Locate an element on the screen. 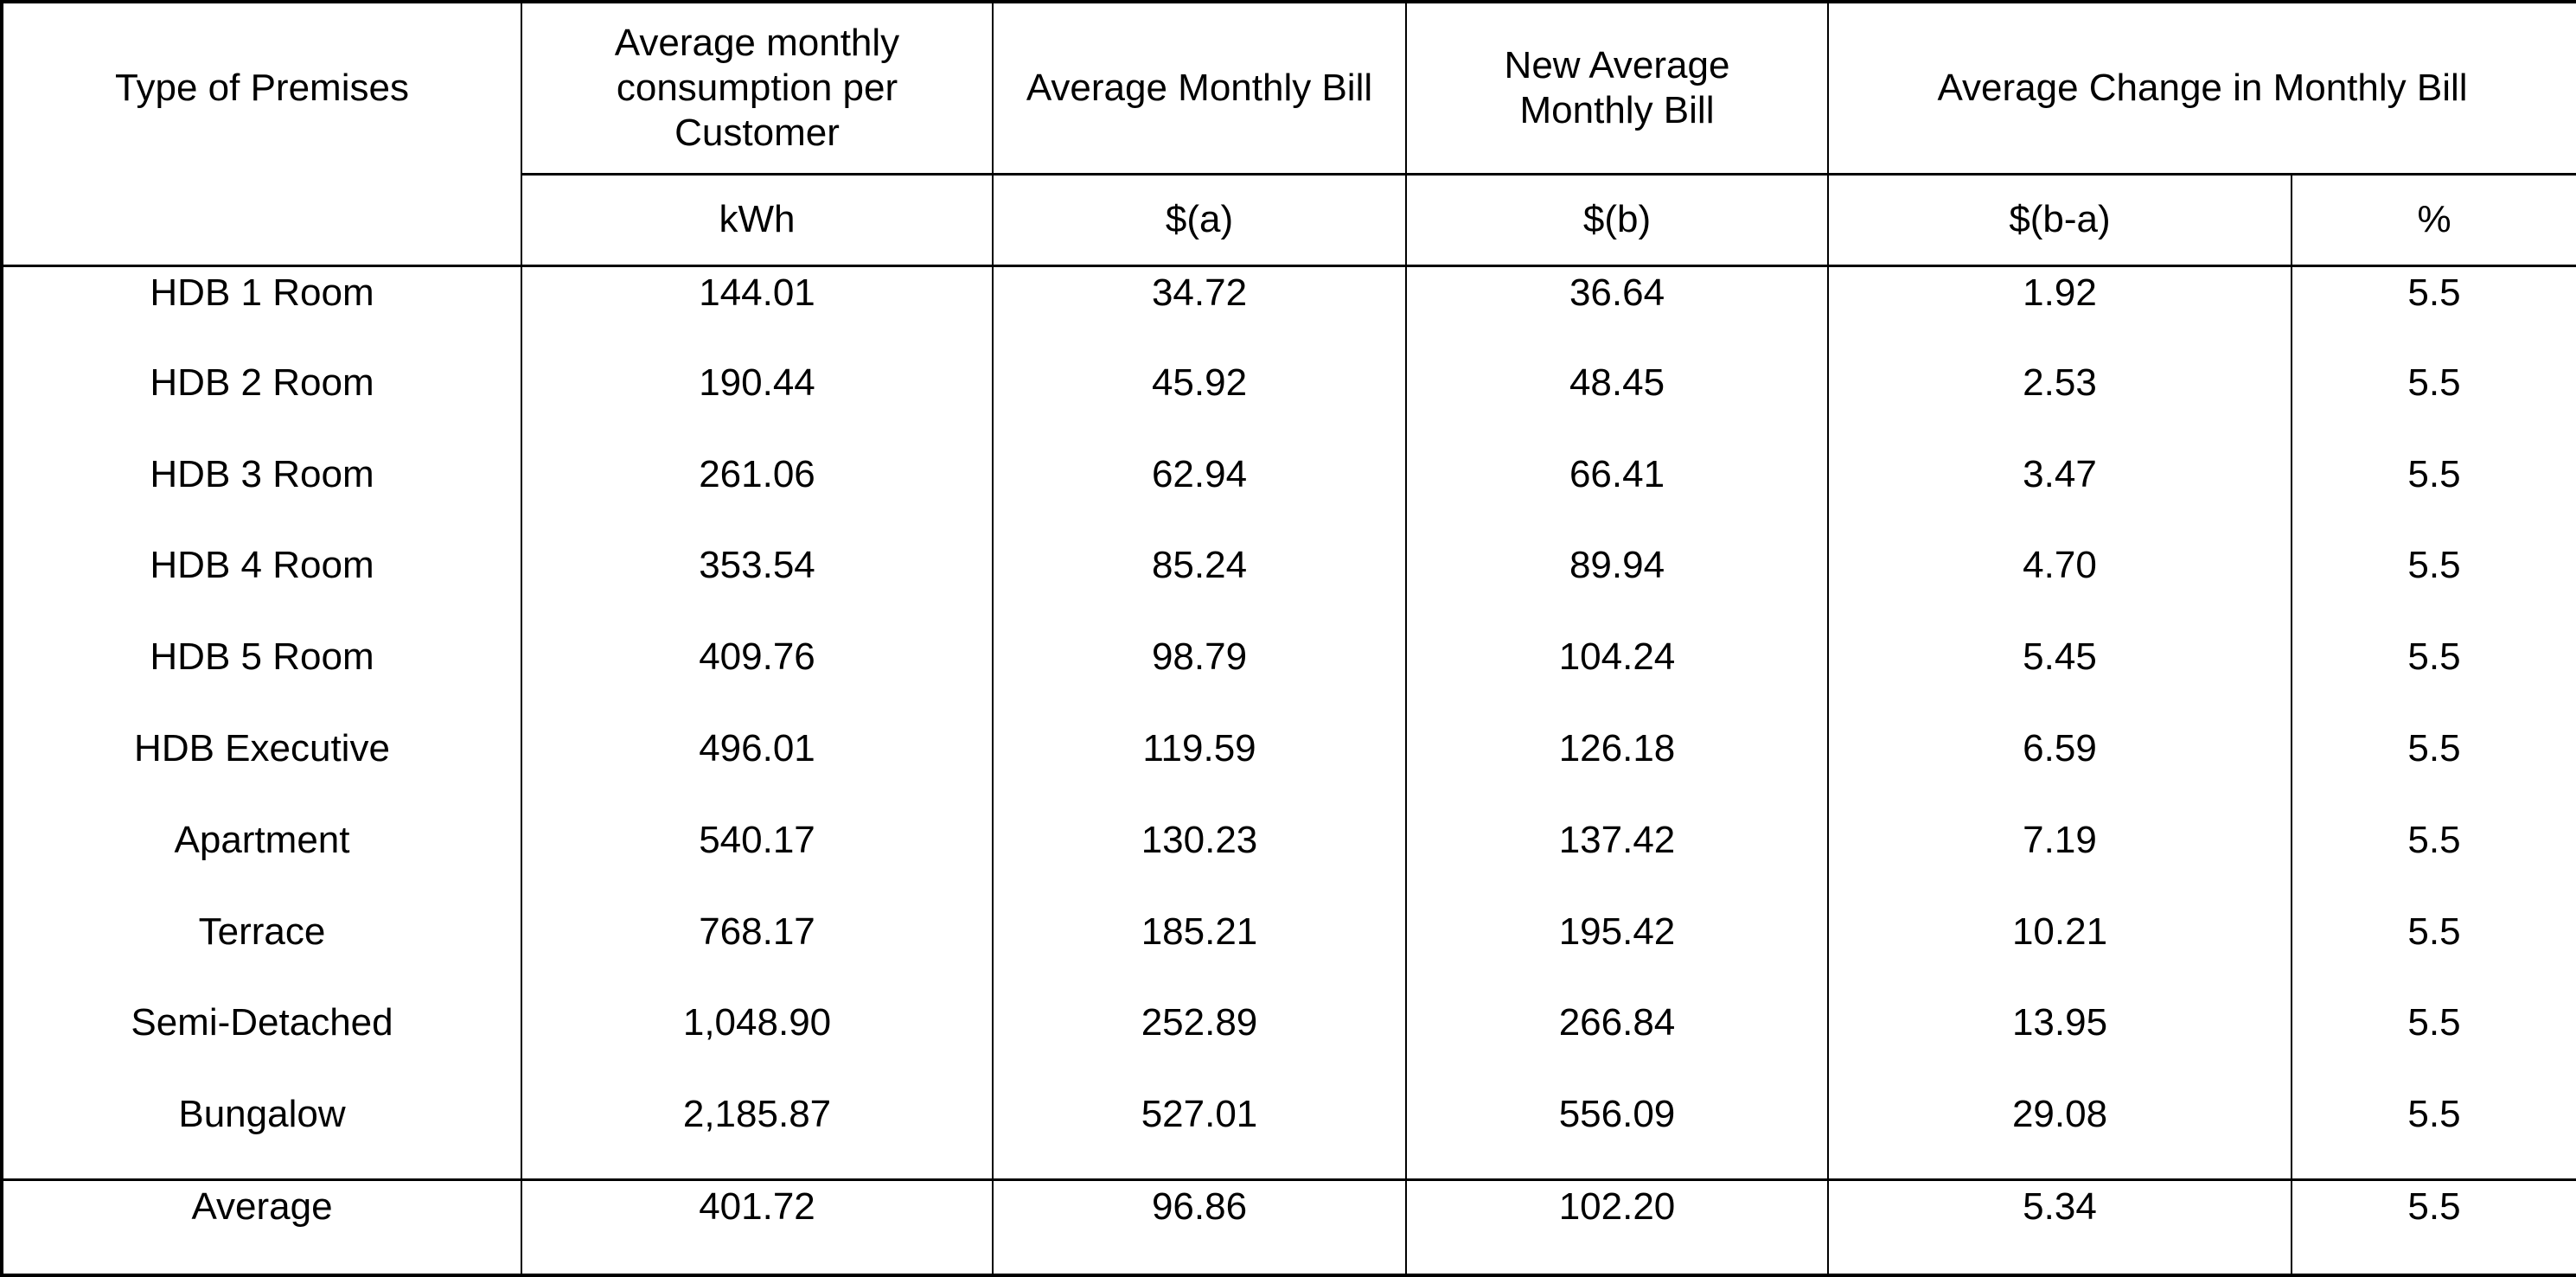 The width and height of the screenshot is (2576, 1277). premises-cell: Apartment is located at coordinates (261, 860).